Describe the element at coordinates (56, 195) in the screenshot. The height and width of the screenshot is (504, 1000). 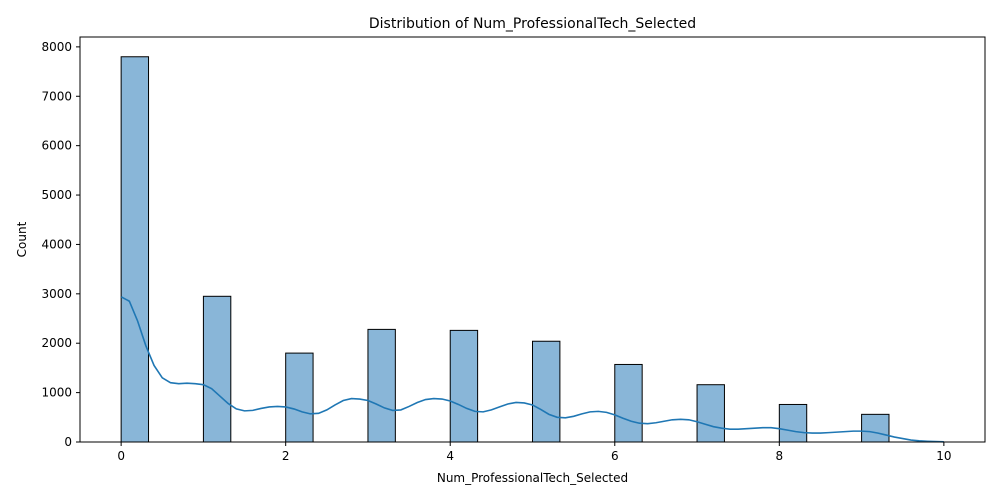
I see `y-tick-label-5: 5000` at that location.